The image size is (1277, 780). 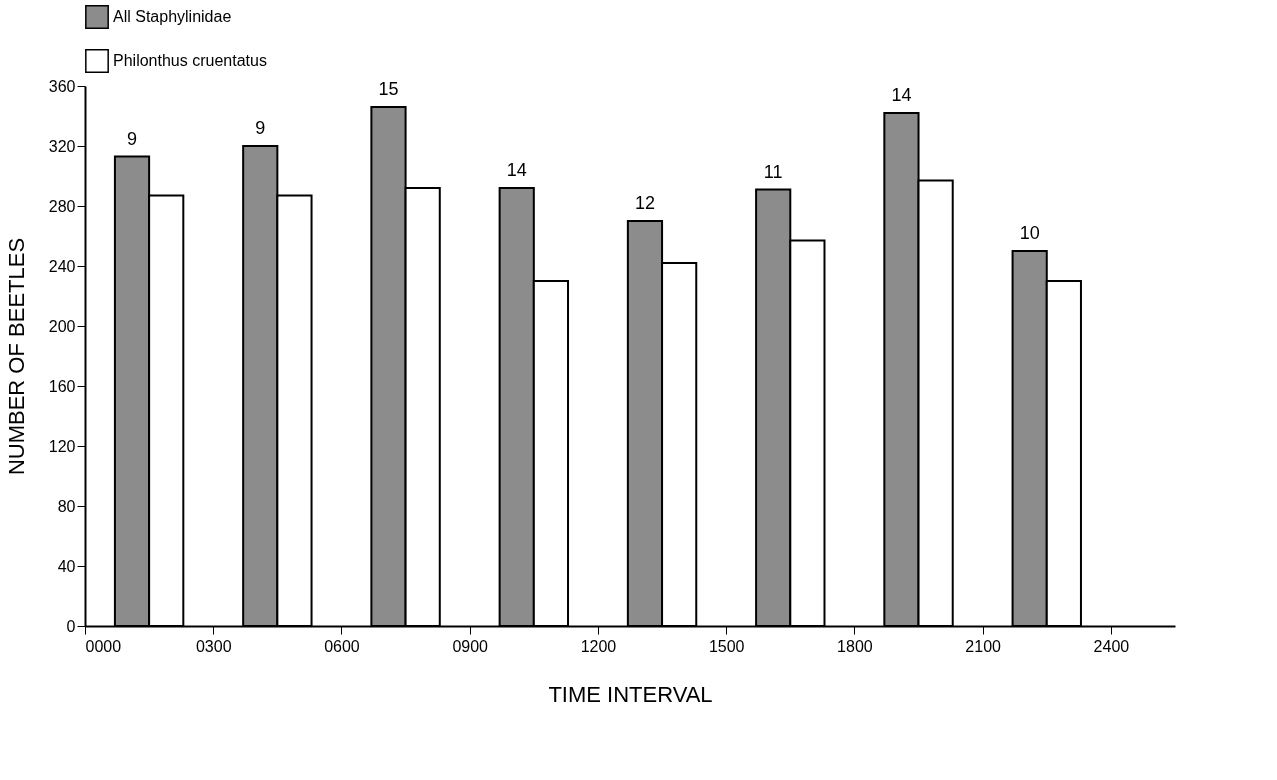 What do you see at coordinates (644, 203) in the screenshot?
I see `annotation: 12` at bounding box center [644, 203].